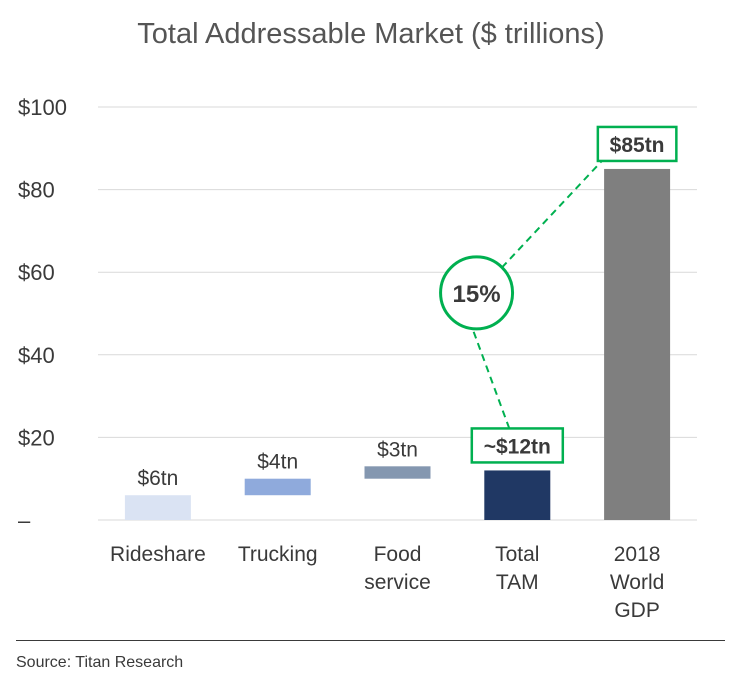  Describe the element at coordinates (278, 554) in the screenshot. I see `category-label: Trucking` at that location.